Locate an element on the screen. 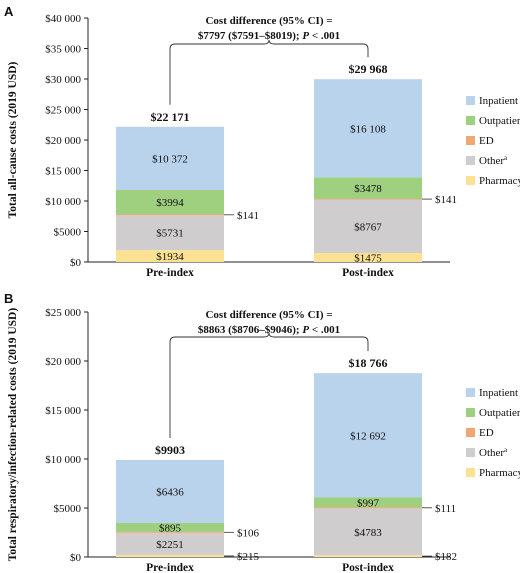 The image size is (520, 573). segment-label: $6436 is located at coordinates (170, 492).